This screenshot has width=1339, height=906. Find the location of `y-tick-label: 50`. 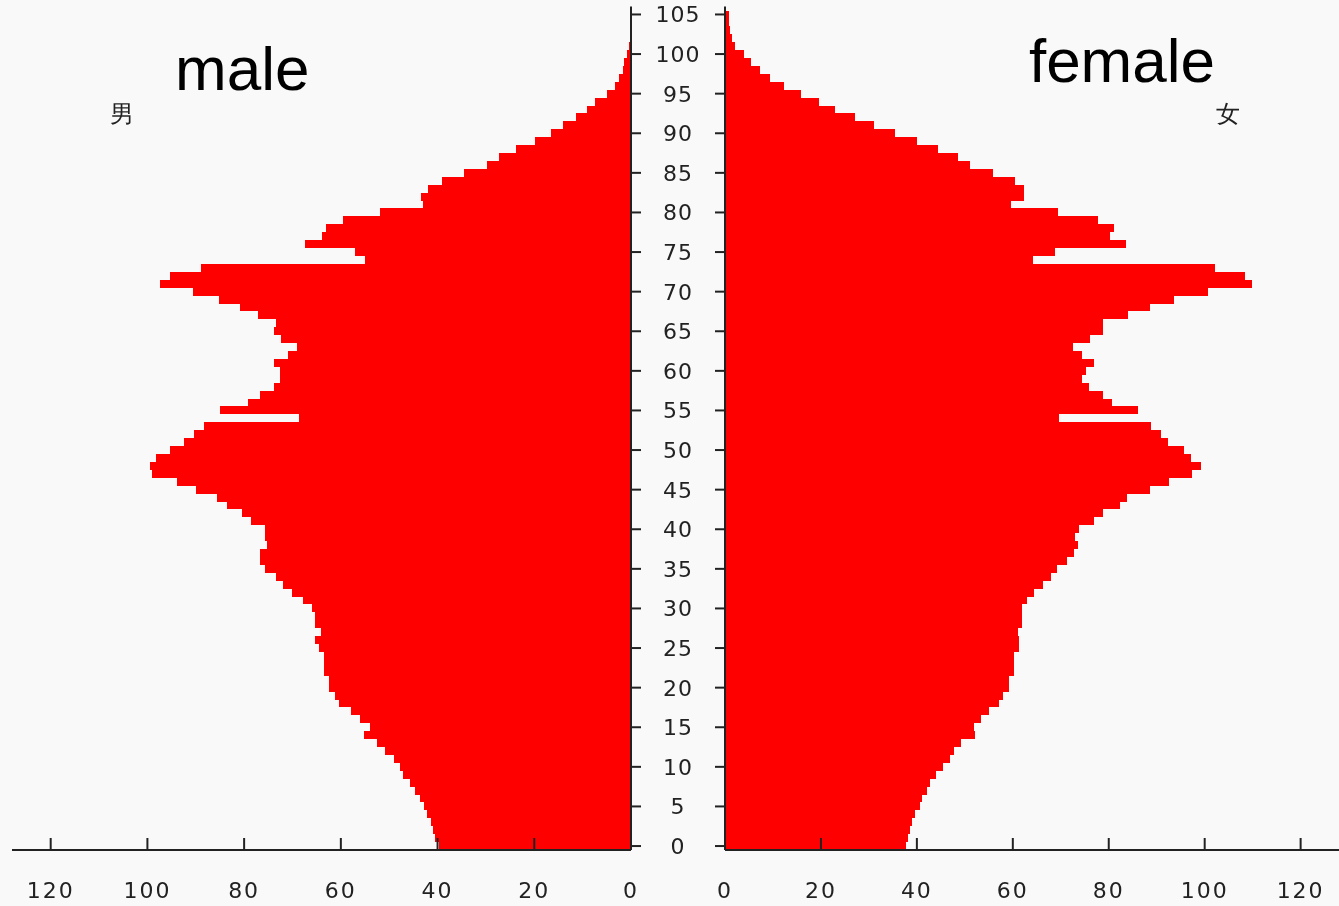

y-tick-label: 50 is located at coordinates (678, 451).